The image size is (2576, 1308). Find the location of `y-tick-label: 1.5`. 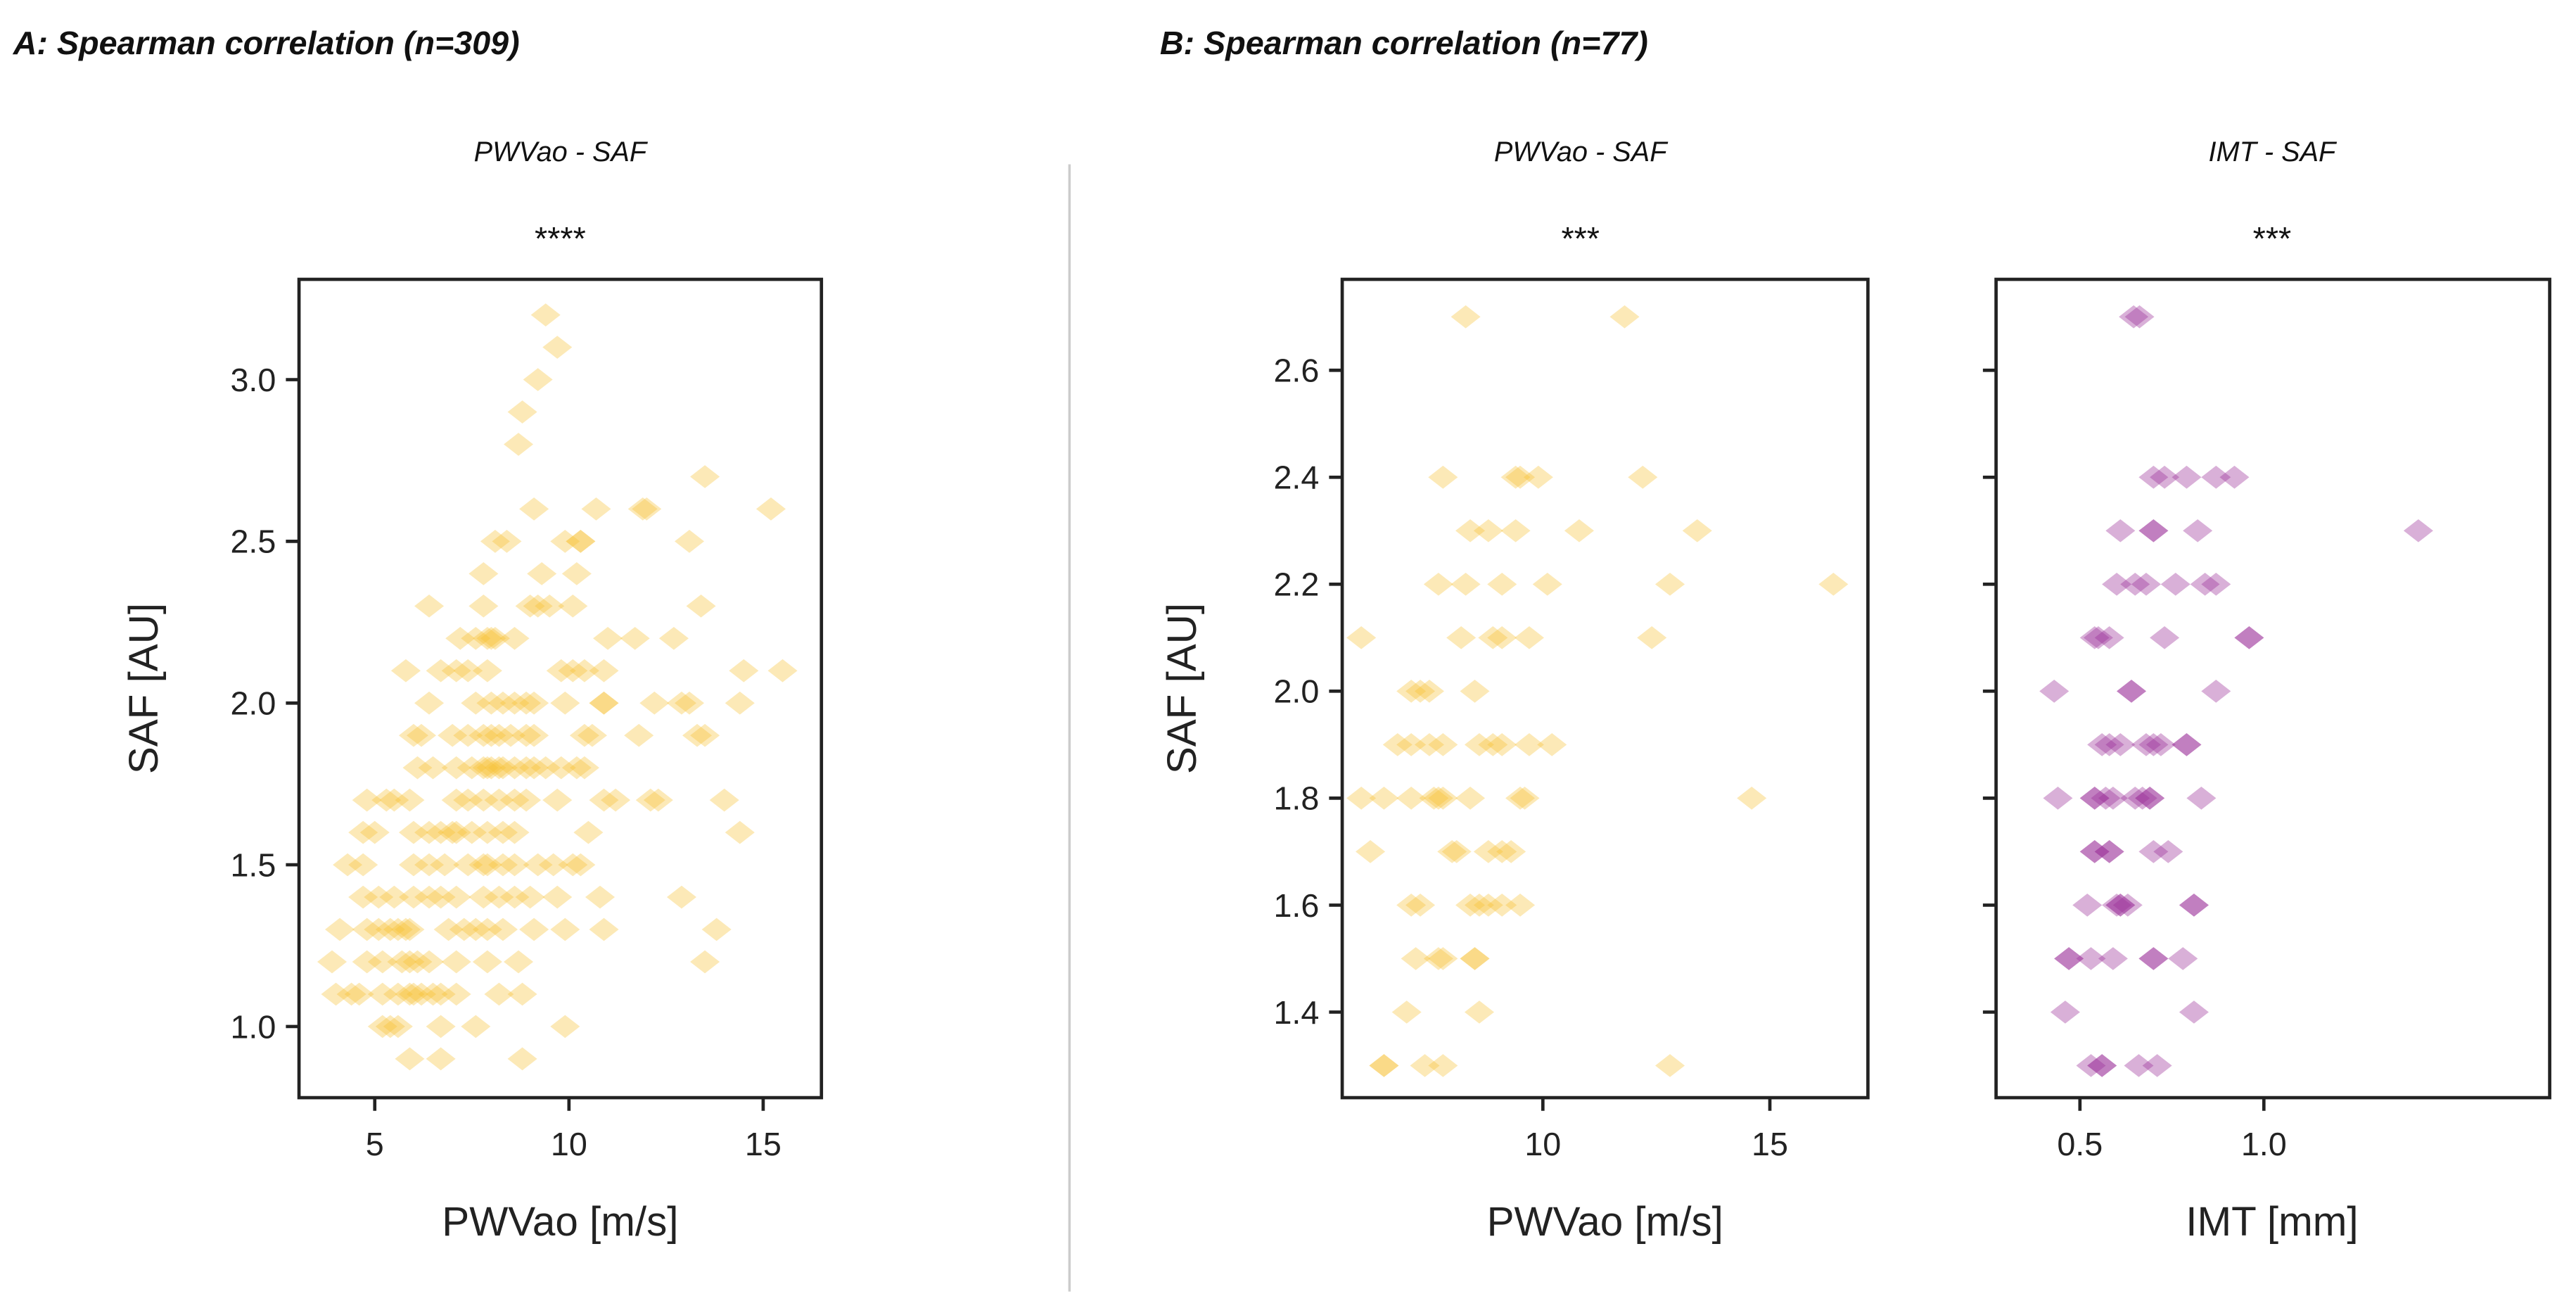

y-tick-label: 1.5 is located at coordinates (253, 864).